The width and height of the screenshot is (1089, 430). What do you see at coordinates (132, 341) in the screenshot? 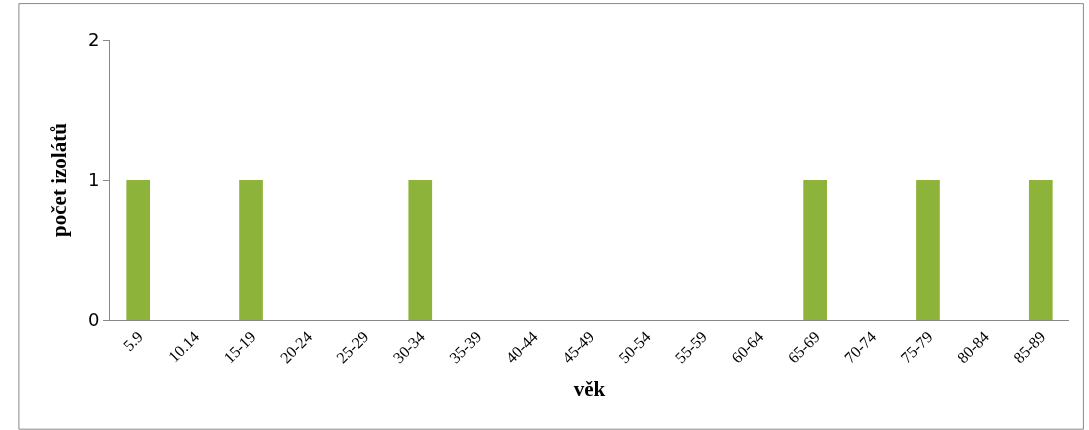
I see `x-tick-label: 5.9` at bounding box center [132, 341].